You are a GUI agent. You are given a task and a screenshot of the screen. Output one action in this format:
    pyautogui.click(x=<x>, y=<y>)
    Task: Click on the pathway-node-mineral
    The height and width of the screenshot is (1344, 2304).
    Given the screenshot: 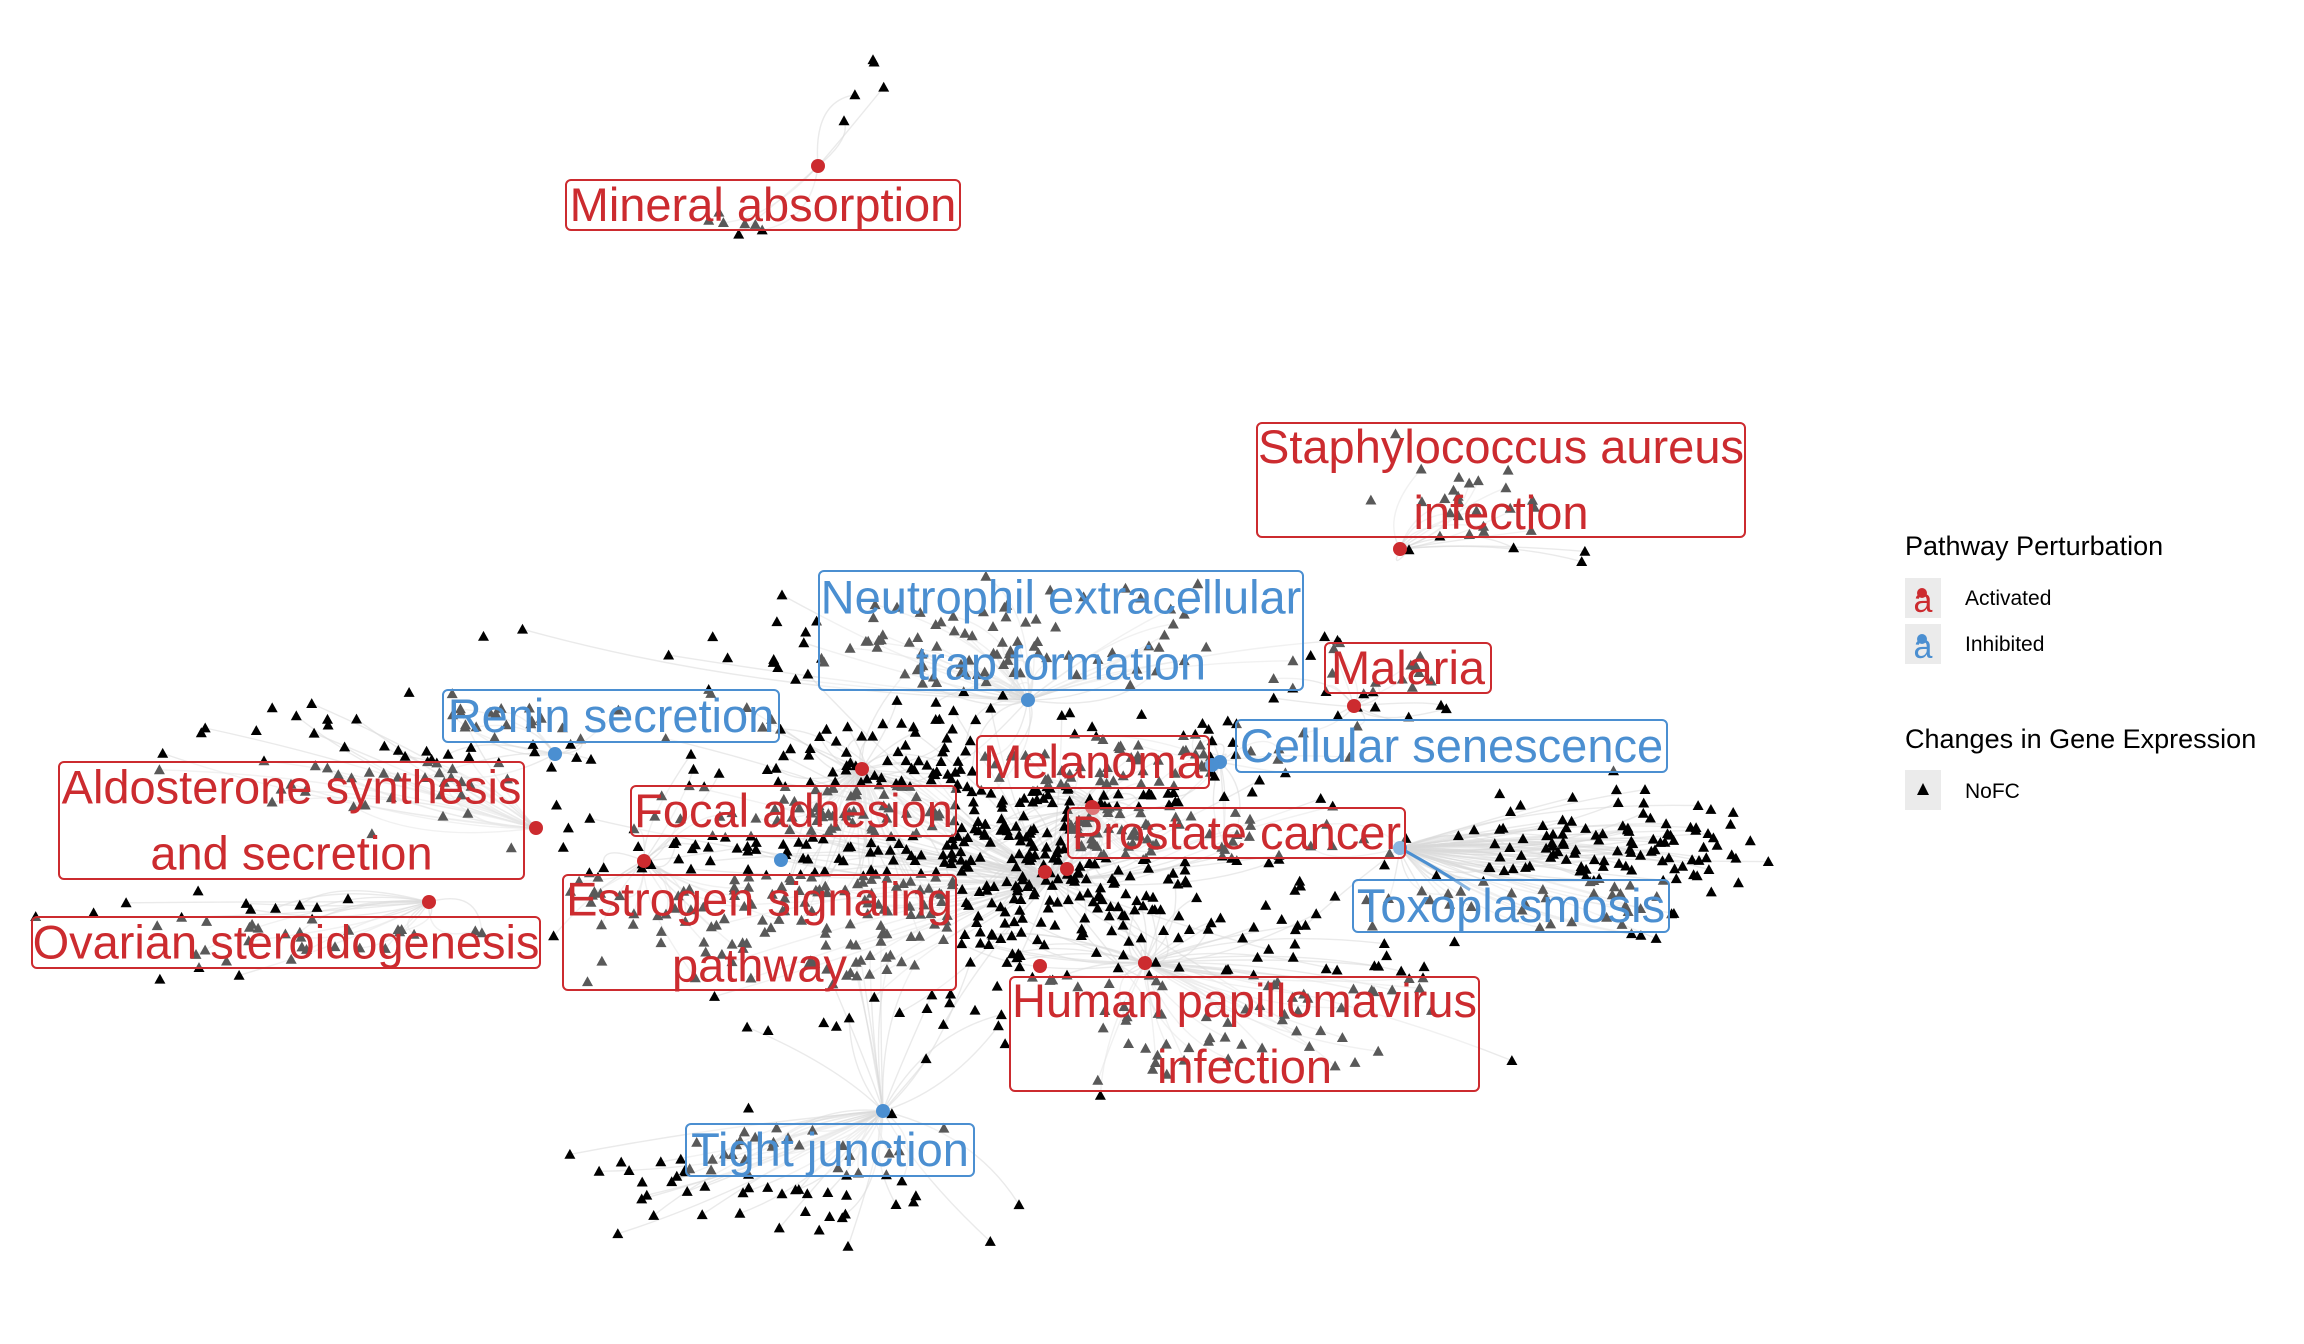 What is the action you would take?
    pyautogui.click(x=818, y=166)
    